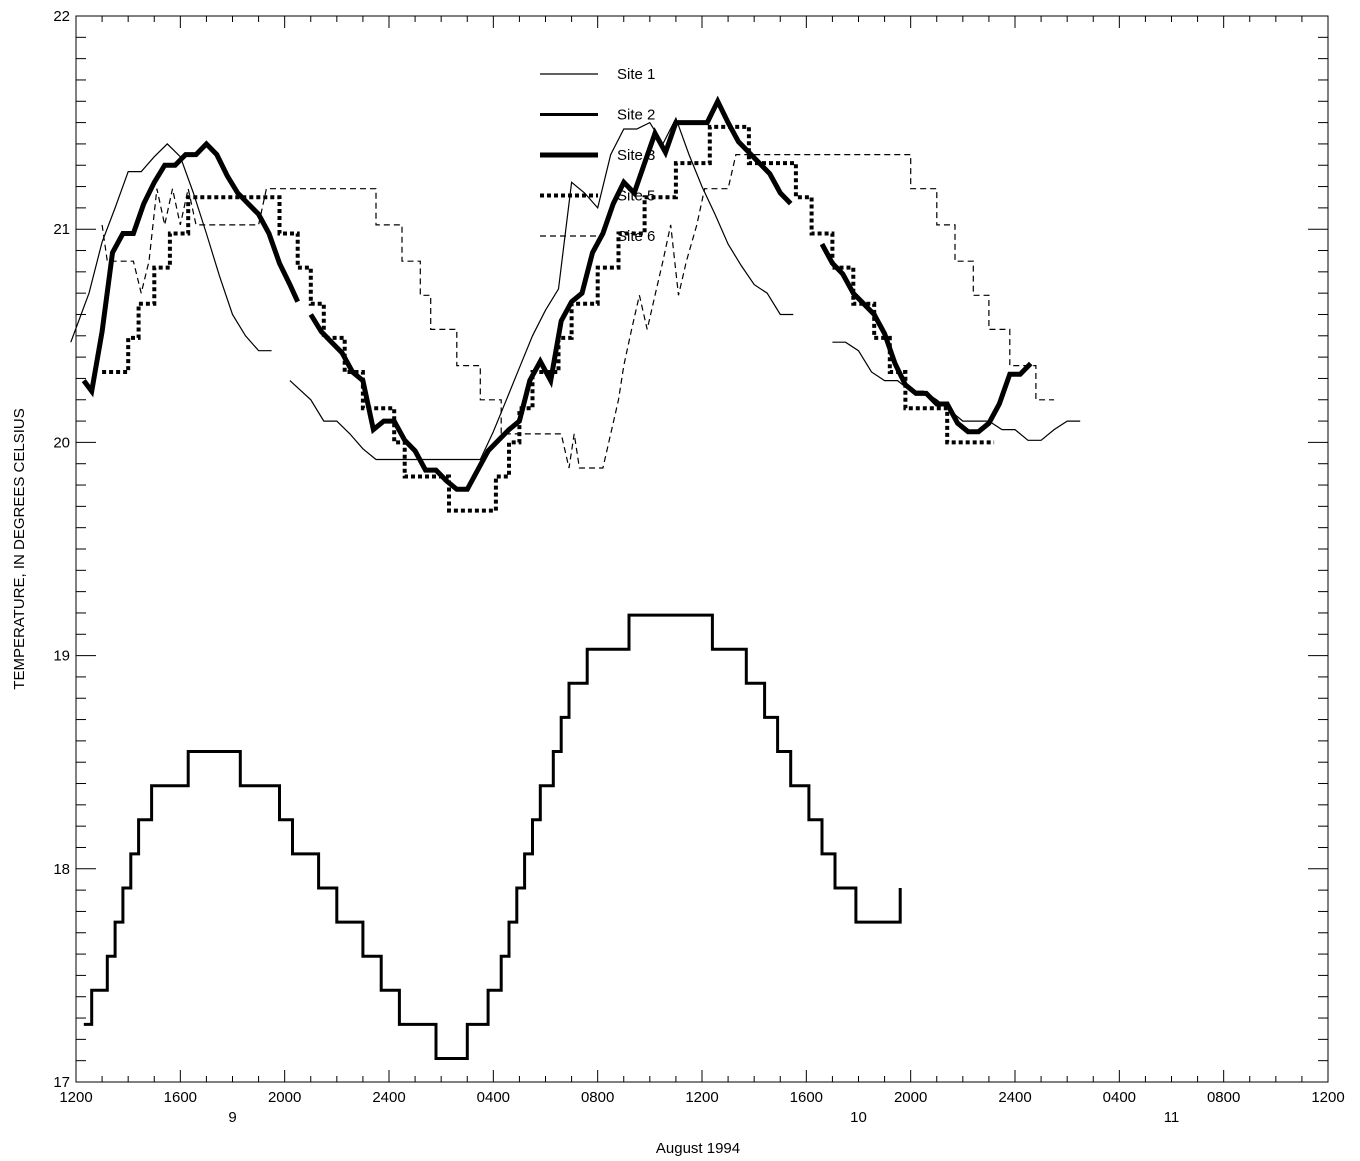  What do you see at coordinates (636, 236) in the screenshot?
I see `legend-label: Site 6` at bounding box center [636, 236].